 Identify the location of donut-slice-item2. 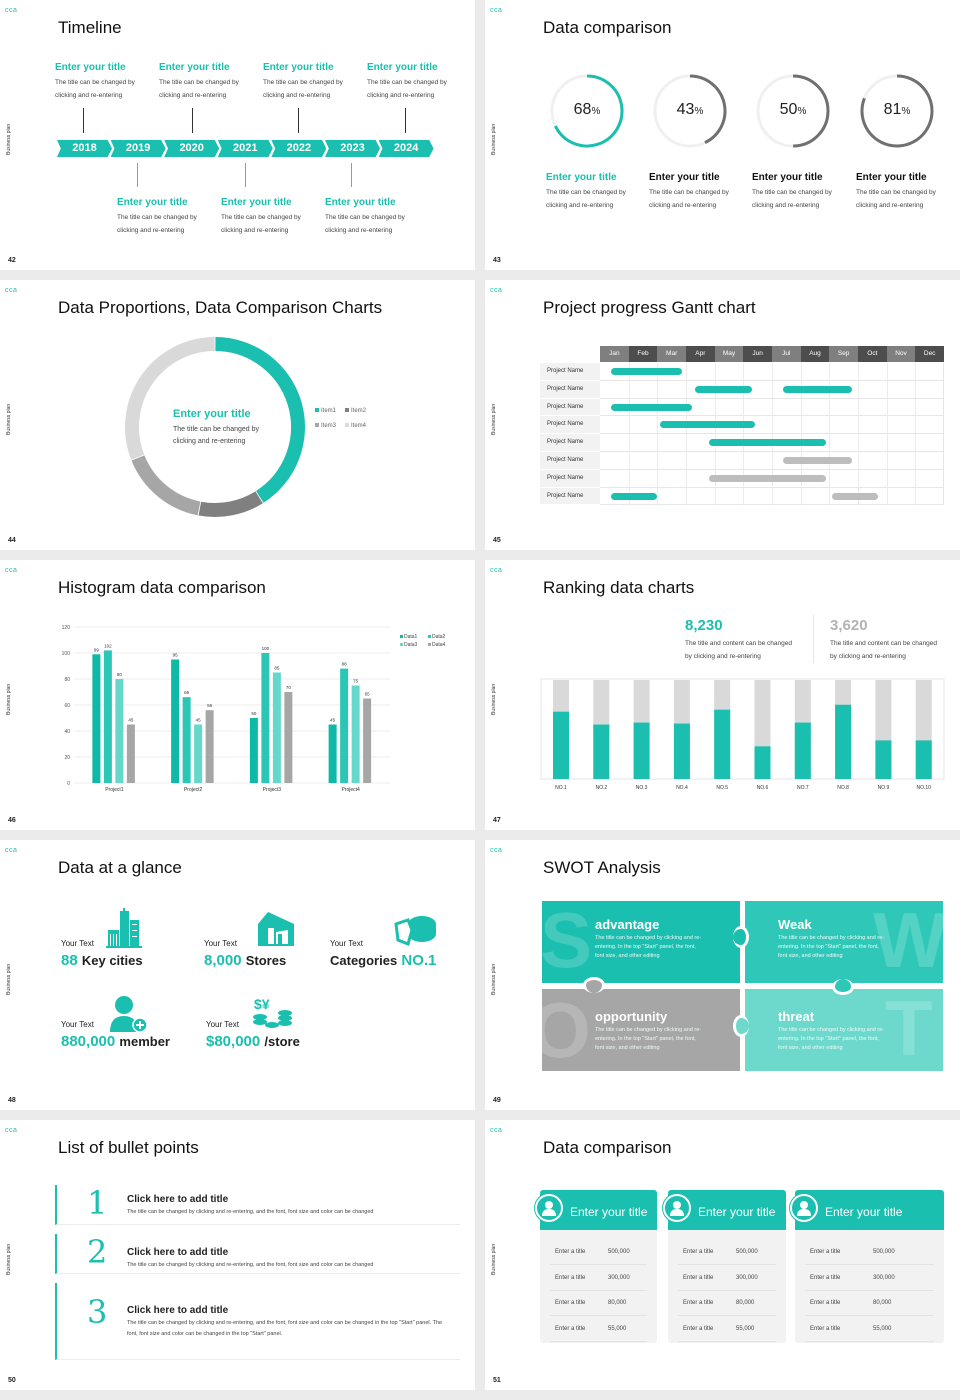
(230, 504).